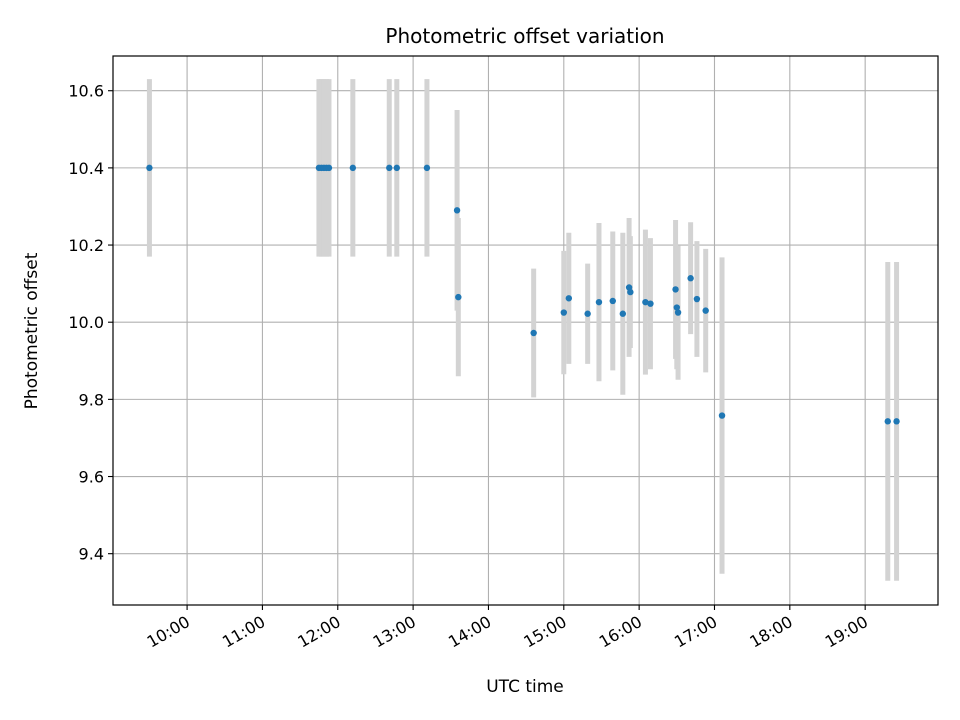  I want to click on y-axis-ticks: 9.4 9.6 9.8 10.0 10.2 10.4 10.6, so click(90, 323).